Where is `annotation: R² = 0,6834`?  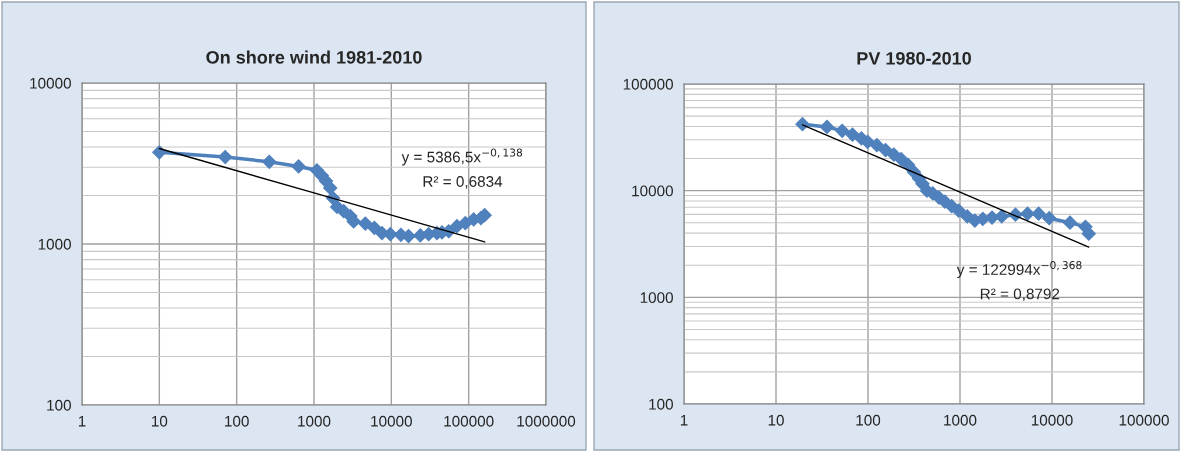
annotation: R² = 0,6834 is located at coordinates (463, 182).